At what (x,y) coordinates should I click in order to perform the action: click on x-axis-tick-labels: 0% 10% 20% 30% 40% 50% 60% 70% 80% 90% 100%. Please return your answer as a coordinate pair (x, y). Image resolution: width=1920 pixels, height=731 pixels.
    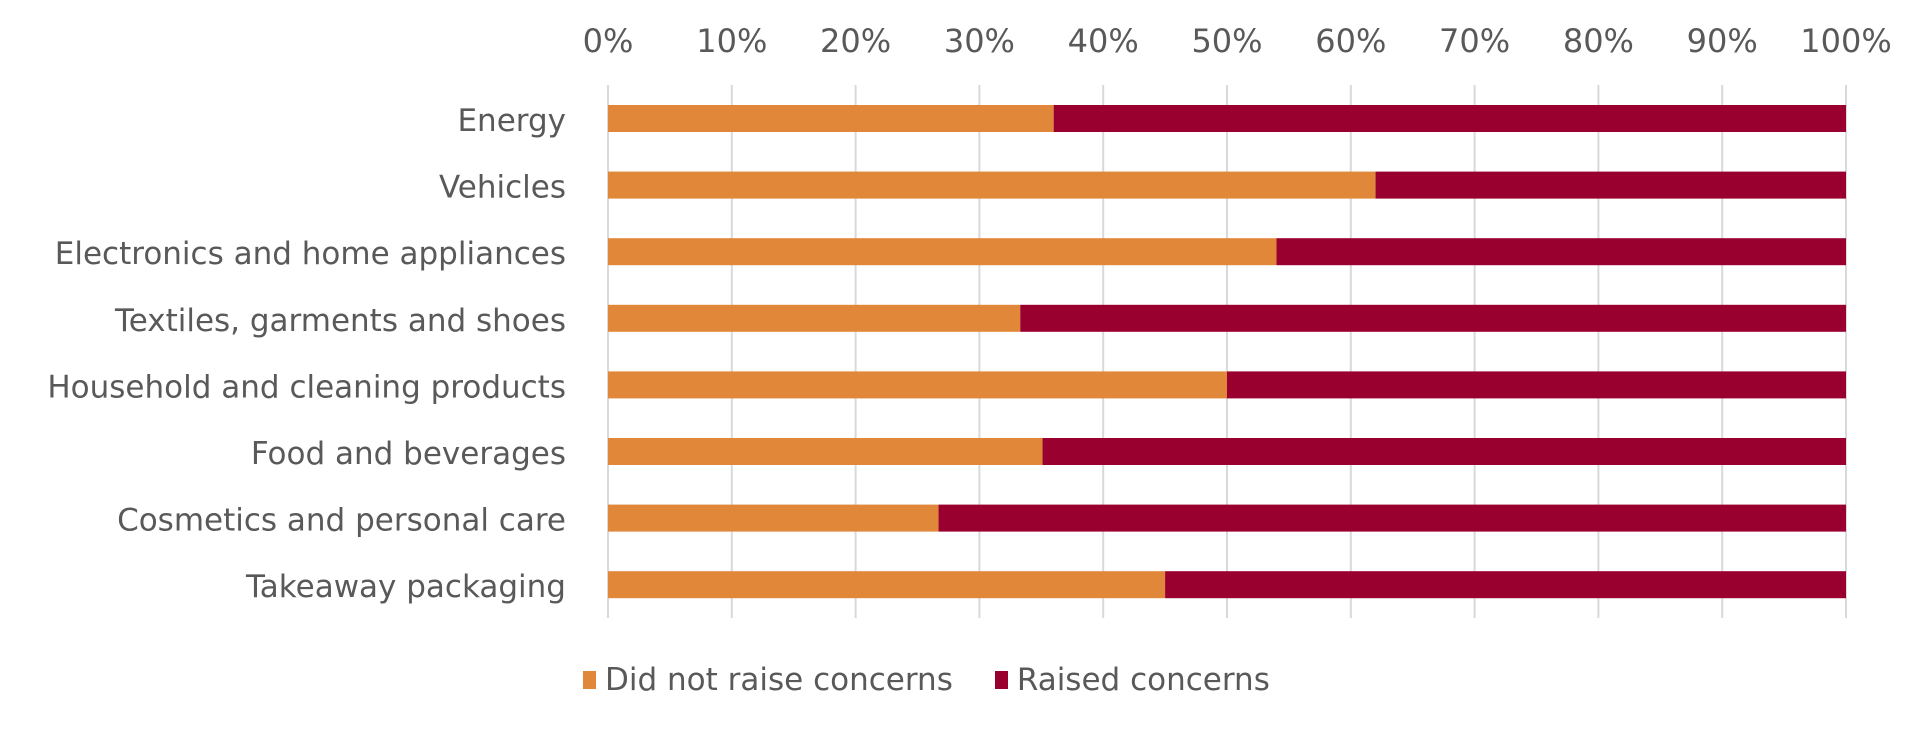
    Looking at the image, I should click on (1237, 41).